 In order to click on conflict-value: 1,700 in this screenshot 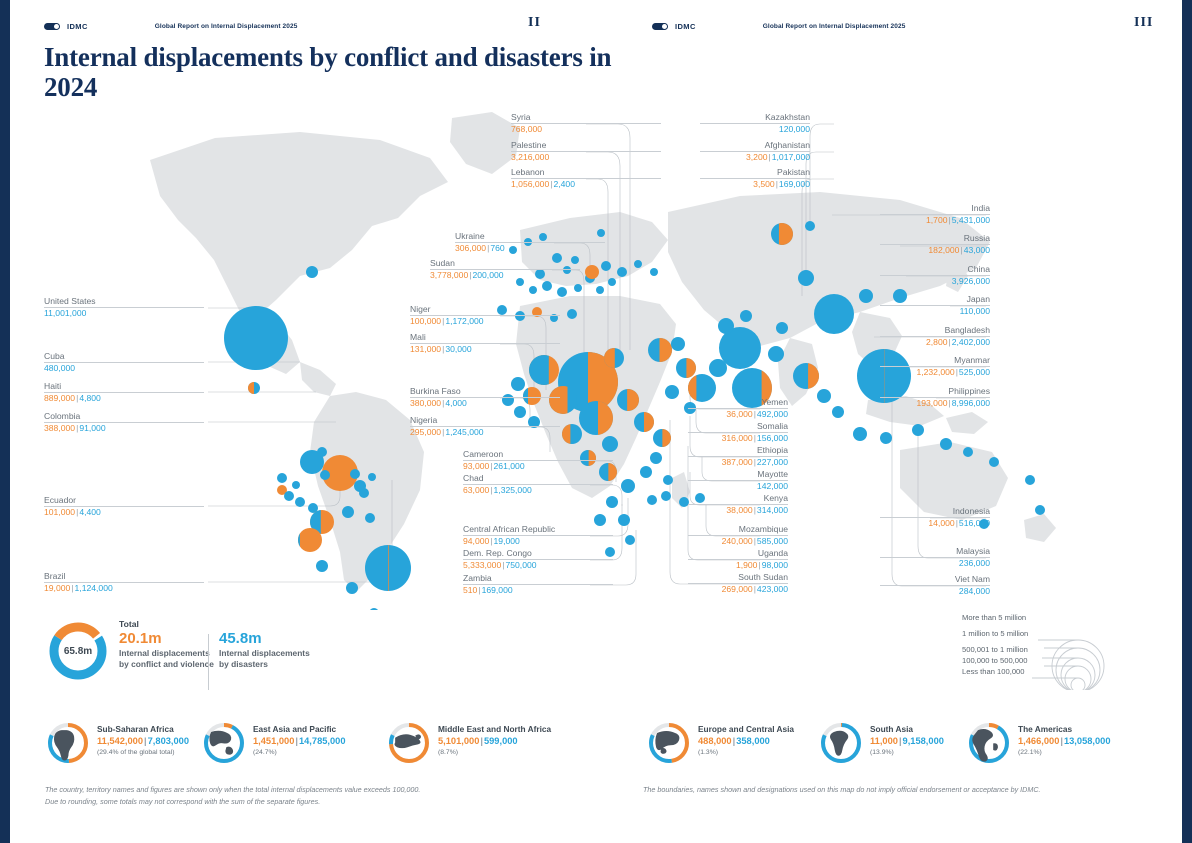, I will do `click(937, 220)`.